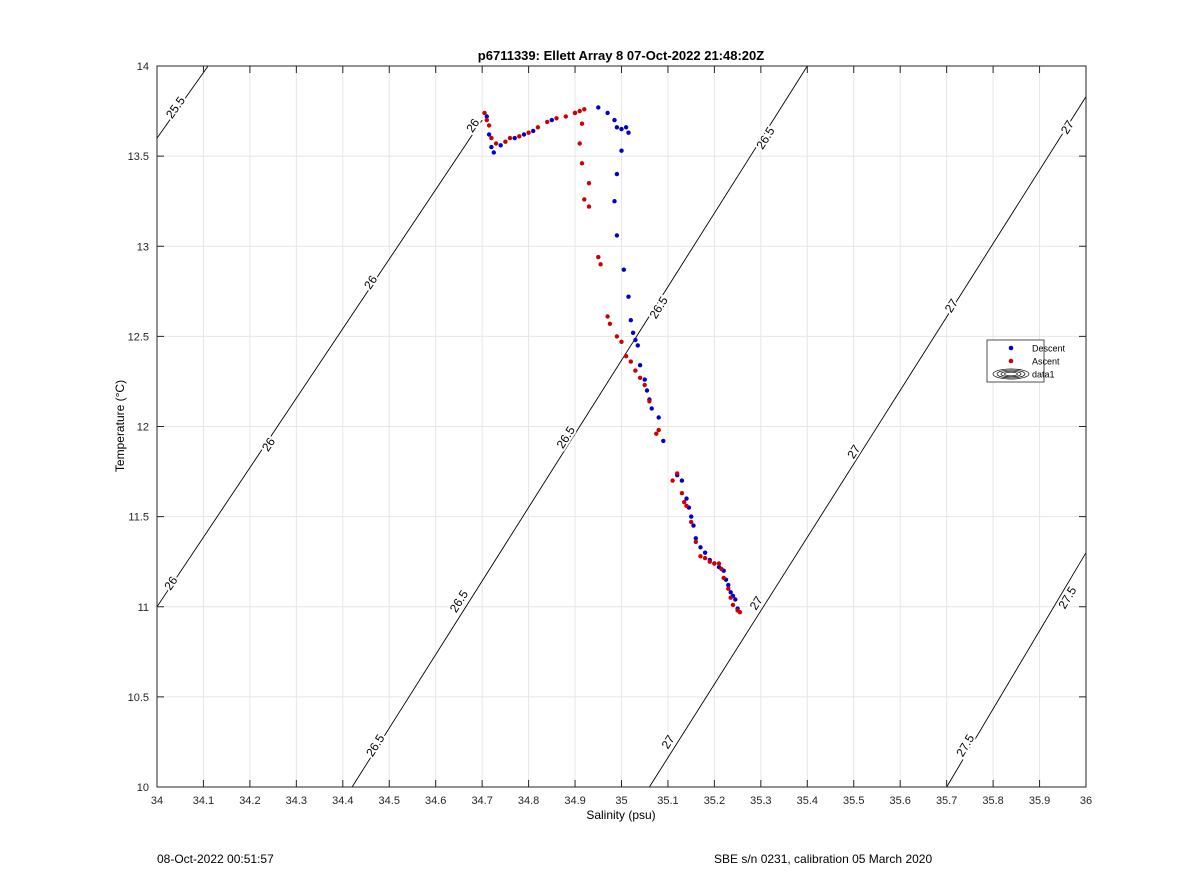 The height and width of the screenshot is (885, 1200). Describe the element at coordinates (899, 801) in the screenshot. I see `x-tick-label: 35.6` at that location.